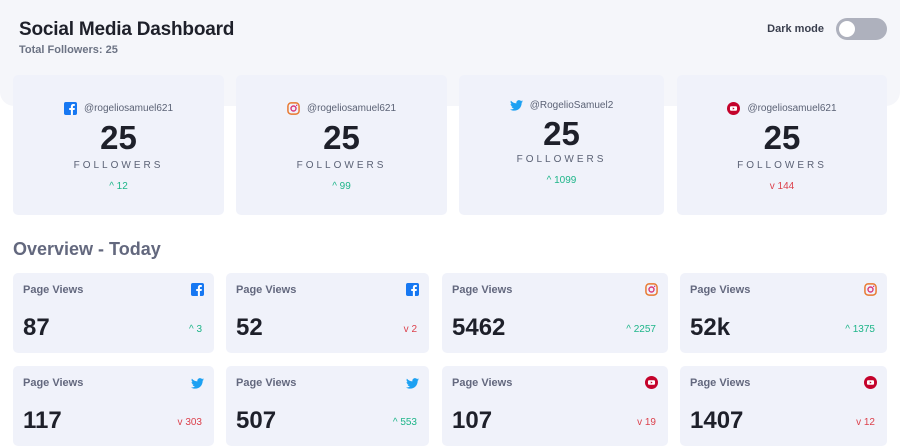 The height and width of the screenshot is (446, 900). I want to click on follower-change: ^ 12, so click(118, 186).